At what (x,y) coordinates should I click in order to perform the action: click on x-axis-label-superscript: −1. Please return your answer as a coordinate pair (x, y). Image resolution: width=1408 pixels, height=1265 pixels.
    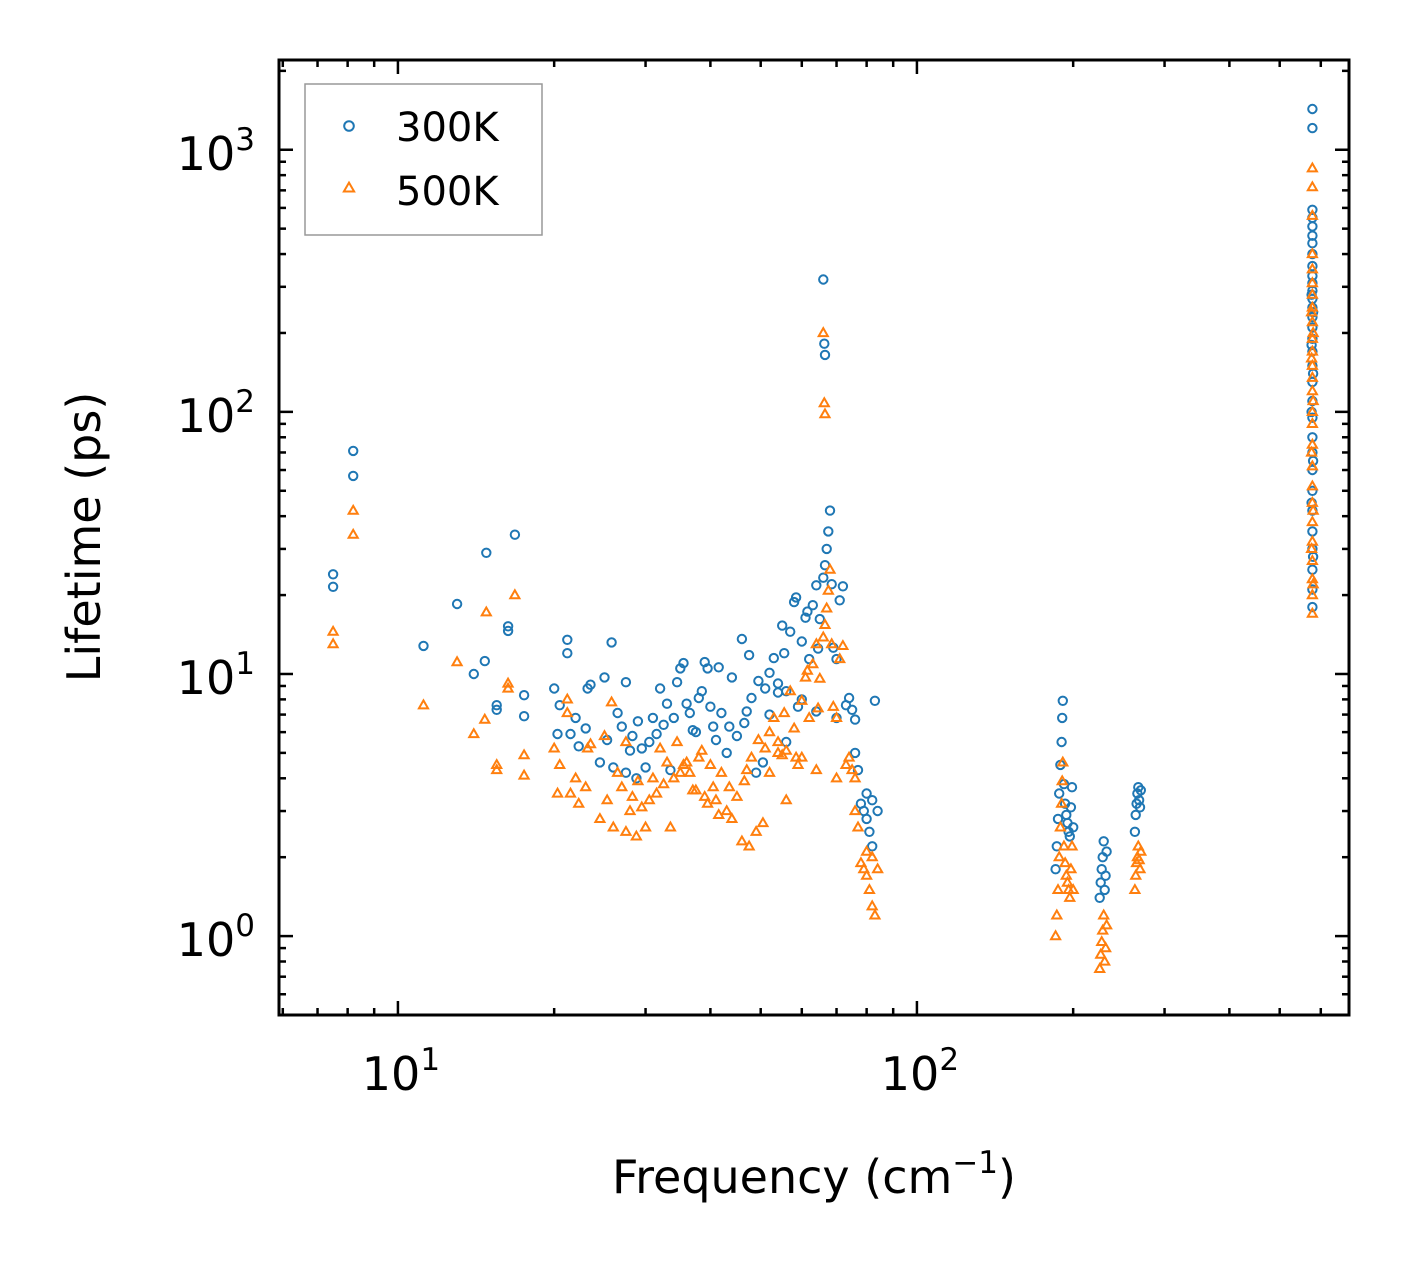
    Looking at the image, I should click on (975, 1163).